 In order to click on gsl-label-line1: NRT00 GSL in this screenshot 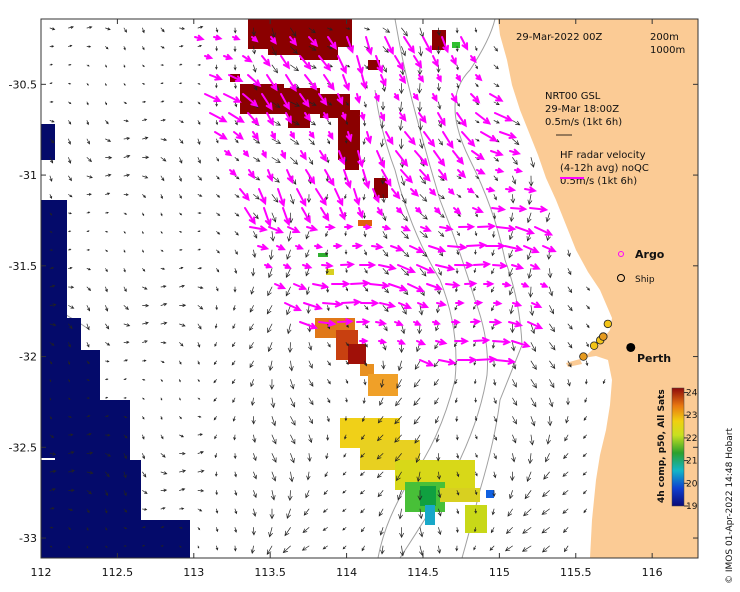, I will do `click(573, 96)`.